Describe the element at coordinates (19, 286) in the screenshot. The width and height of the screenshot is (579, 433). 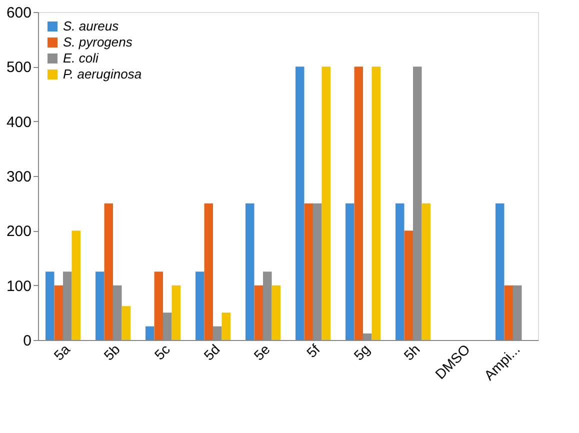
I see `y-tick-label: 100` at that location.